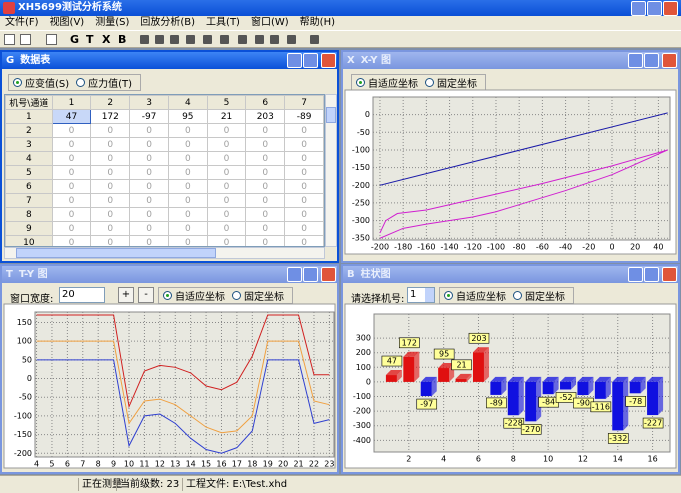  Describe the element at coordinates (47, 84) in the screenshot. I see `radio-label: 应变值(S)` at that location.